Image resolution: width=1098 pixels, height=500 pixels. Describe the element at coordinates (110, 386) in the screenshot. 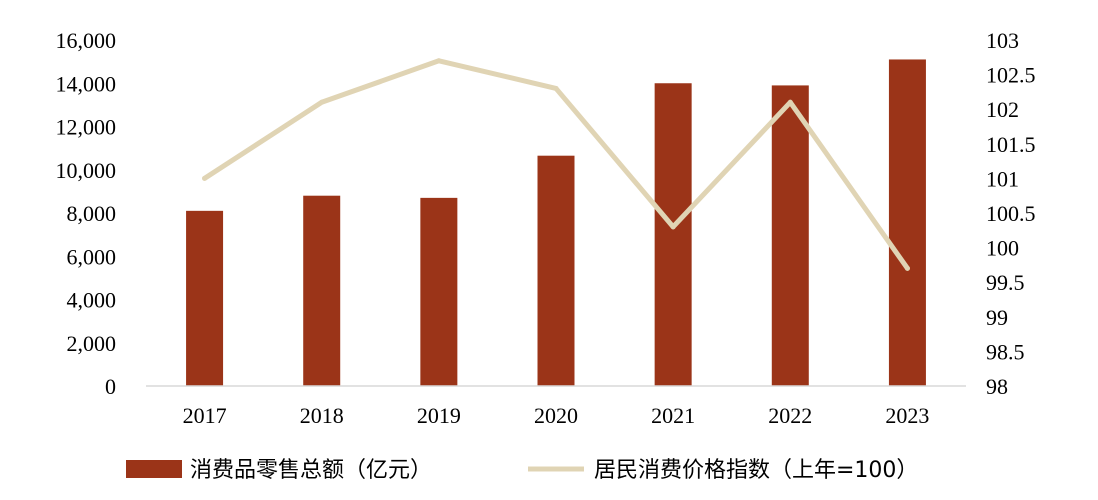

I see `left-axis-tick-label: 0` at that location.